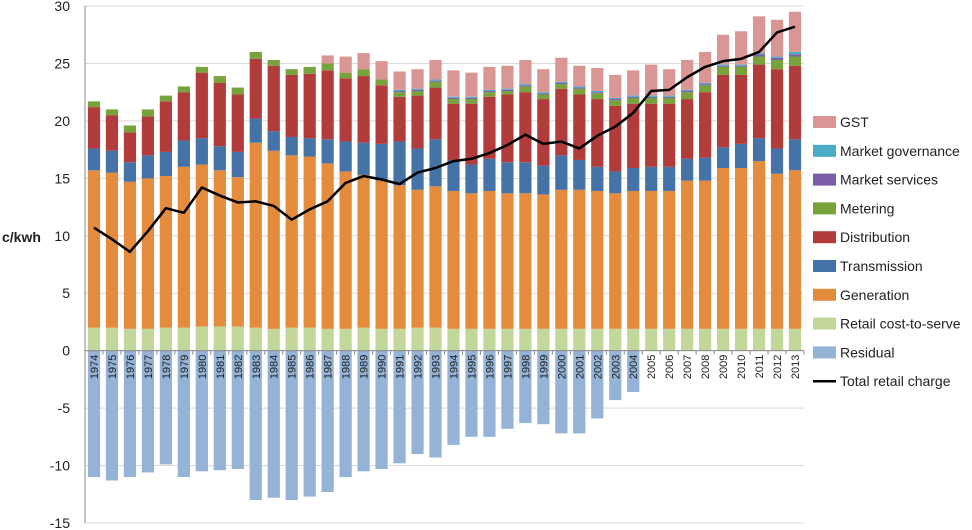  What do you see at coordinates (66, 351) in the screenshot?
I see `y-tick-label: 0` at bounding box center [66, 351].